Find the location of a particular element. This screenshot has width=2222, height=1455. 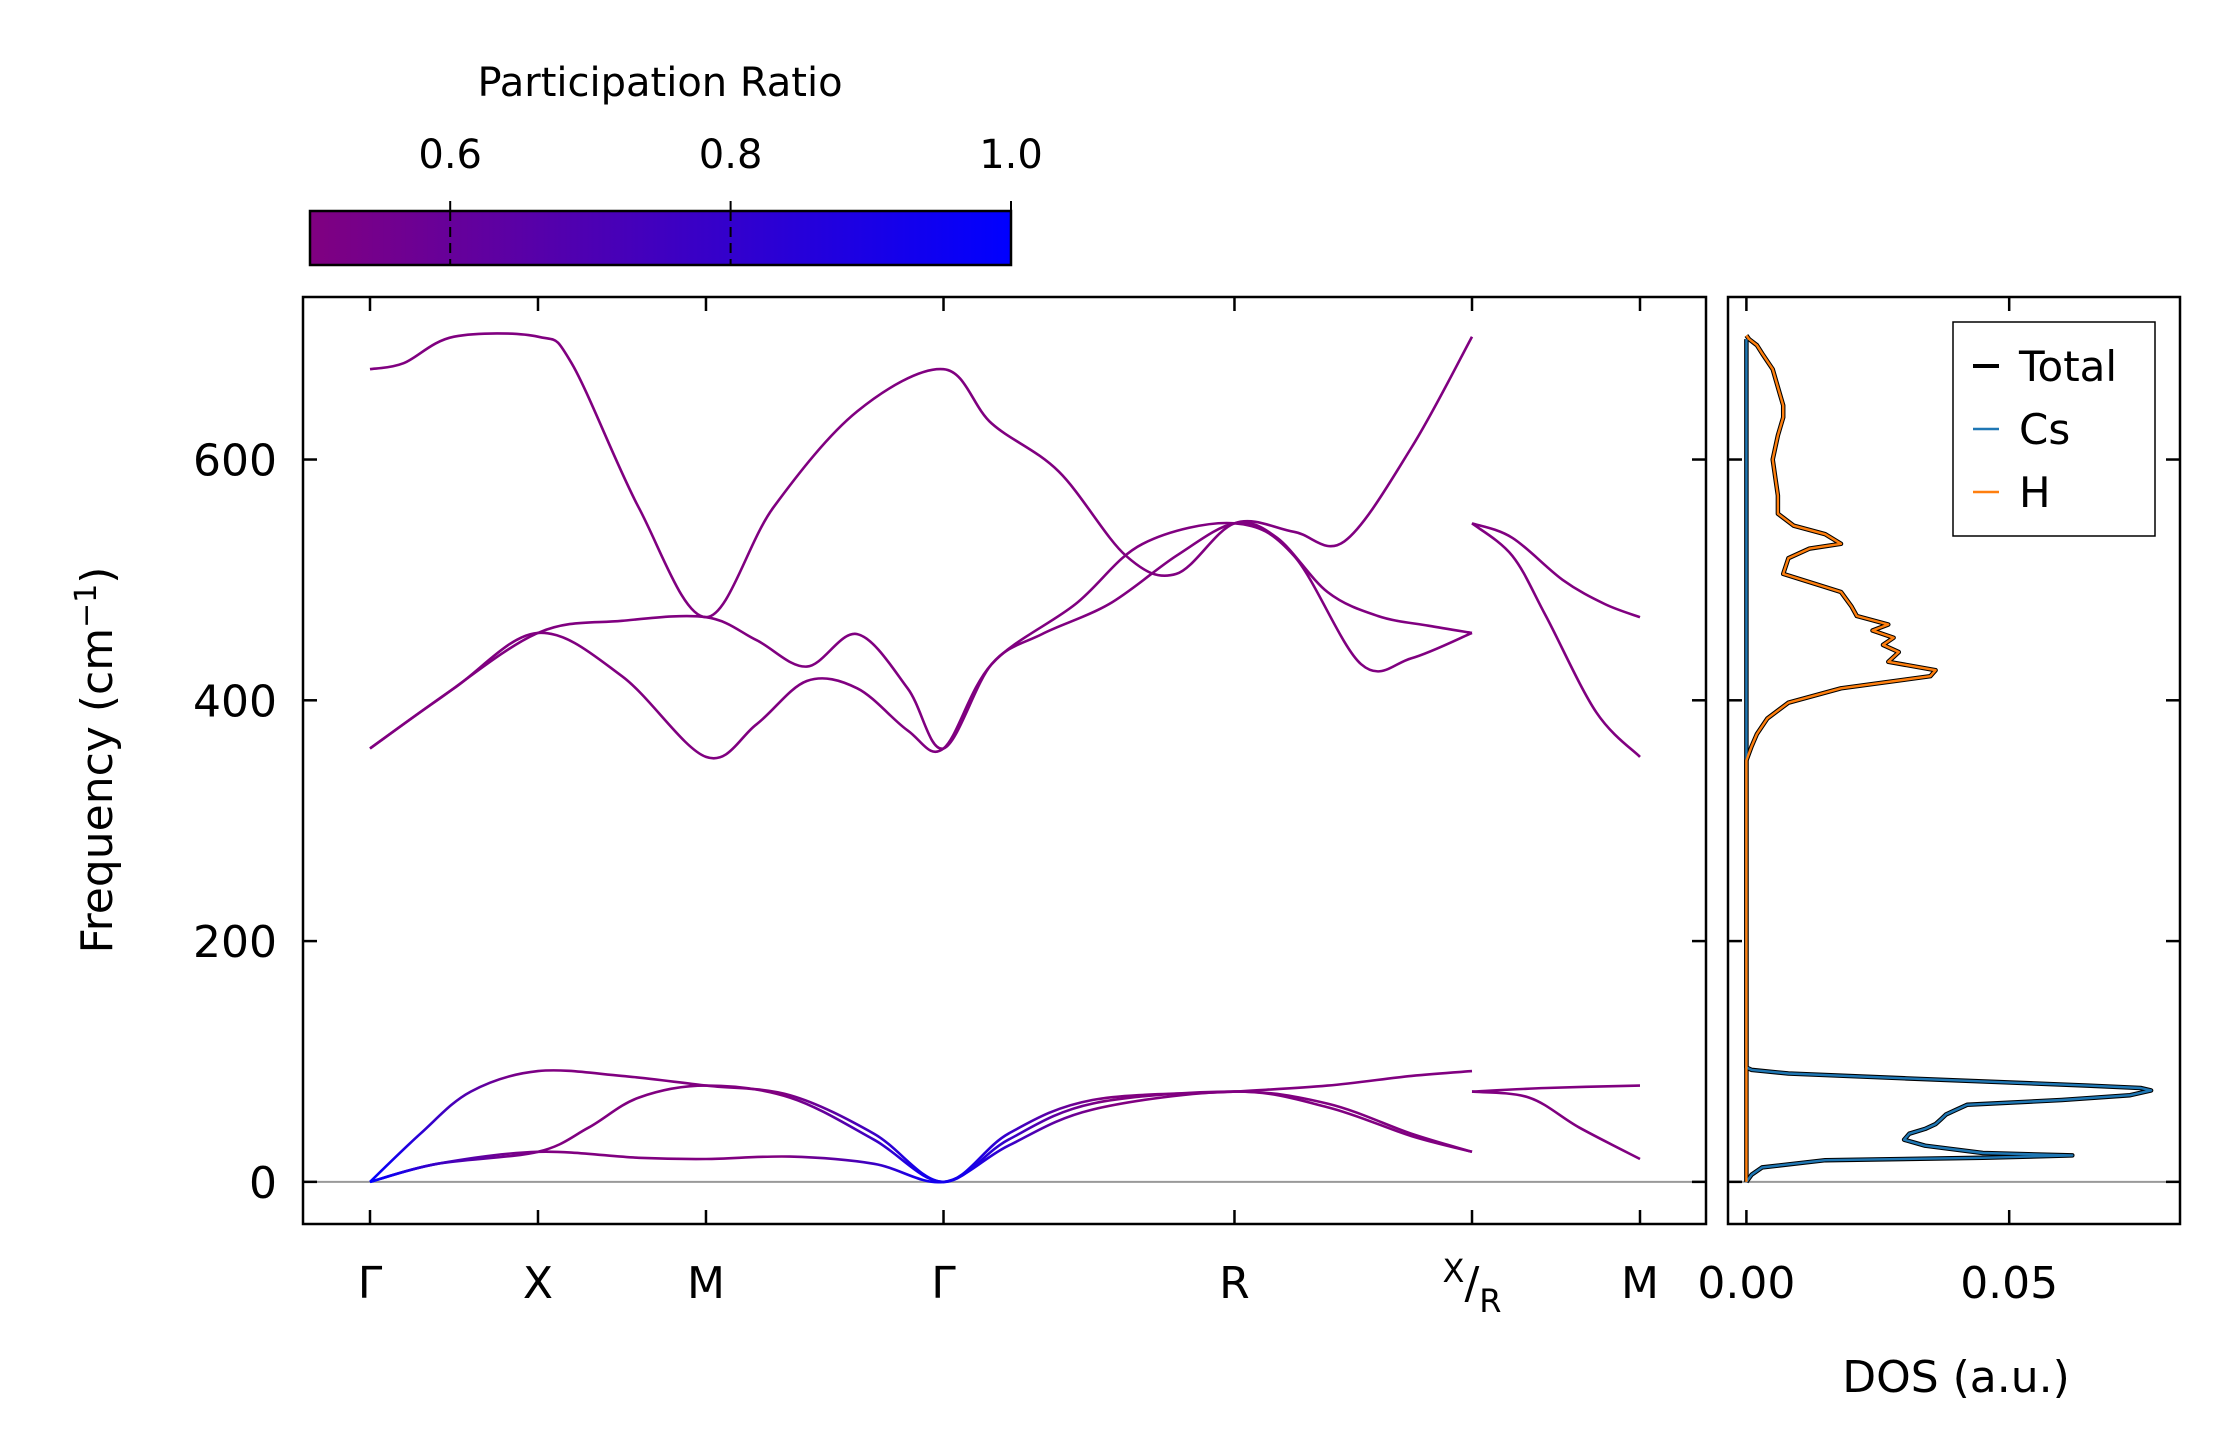

dos-curve-h is located at coordinates (1841, 758).